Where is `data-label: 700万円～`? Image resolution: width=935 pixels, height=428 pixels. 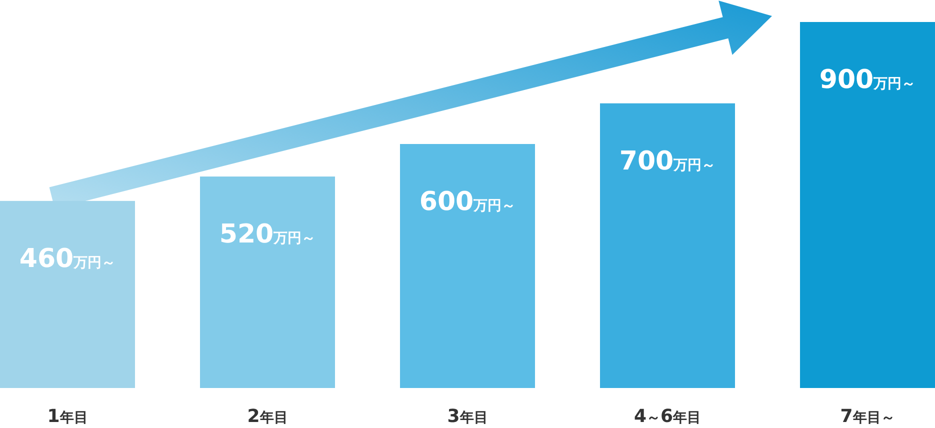
data-label: 700万円～ is located at coordinates (667, 161).